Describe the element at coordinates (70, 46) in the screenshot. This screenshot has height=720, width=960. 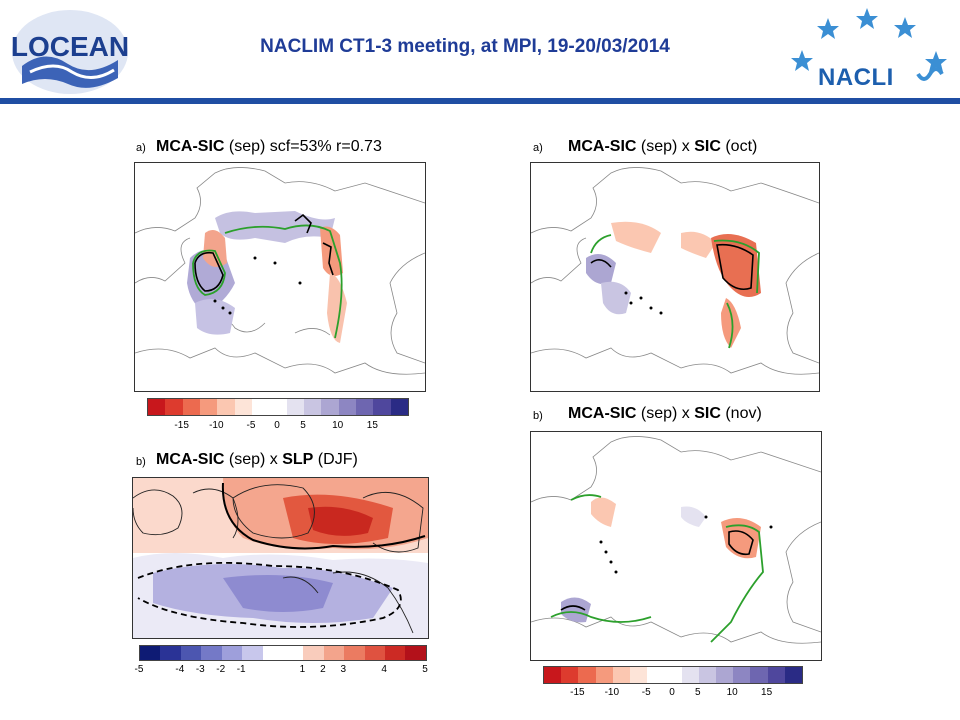
I see `locean-logo-text: LOCEAN` at that location.